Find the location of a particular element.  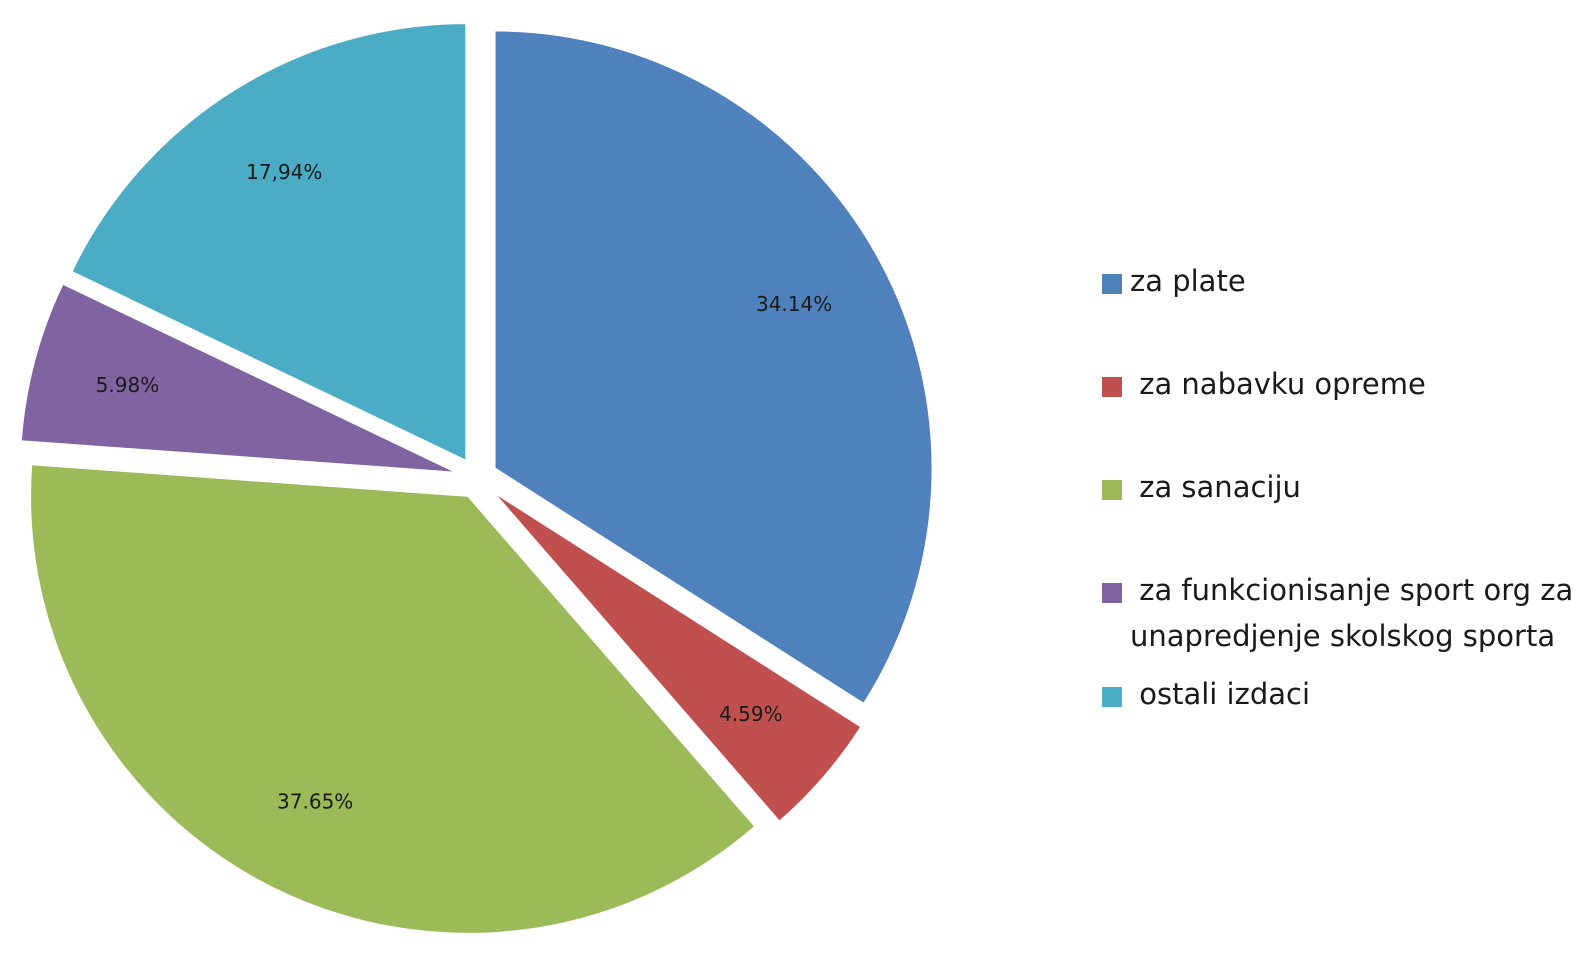

slice-data-label-2: 37.65% is located at coordinates (315, 801).